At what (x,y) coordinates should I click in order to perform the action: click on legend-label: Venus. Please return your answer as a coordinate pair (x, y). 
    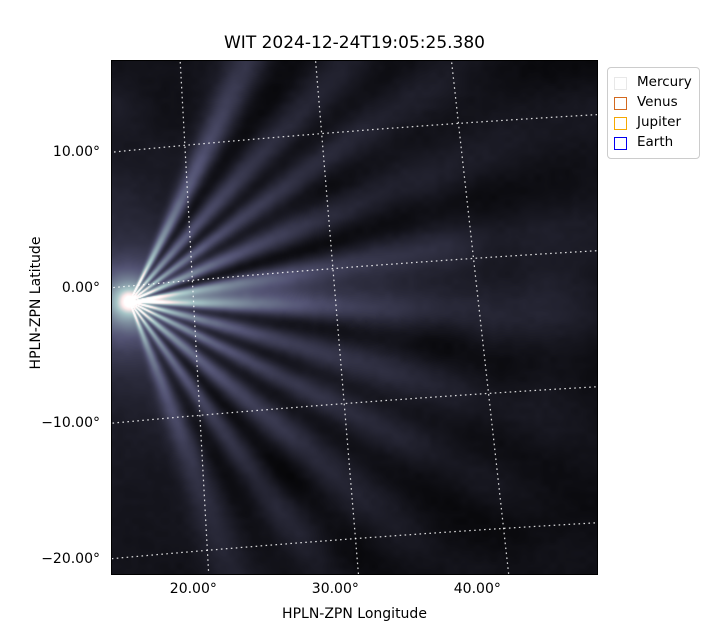
    Looking at the image, I should click on (657, 102).